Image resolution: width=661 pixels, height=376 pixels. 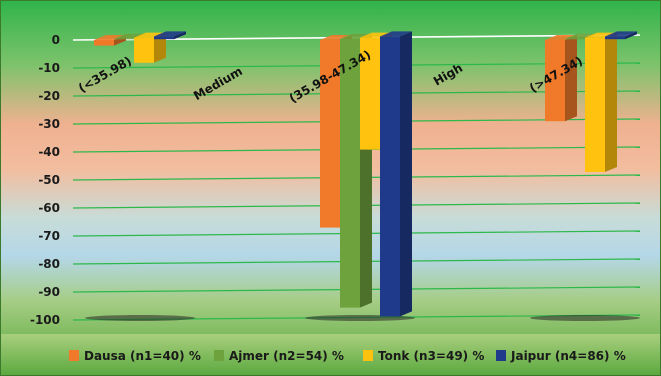 I want to click on legend-item: Jaipur (n4=86) %, so click(x=561, y=356).